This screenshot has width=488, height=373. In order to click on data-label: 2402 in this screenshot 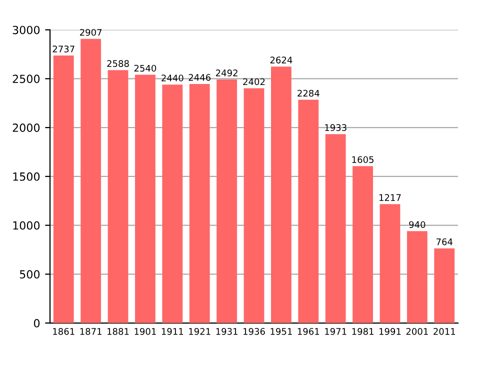, I will do `click(254, 82)`.